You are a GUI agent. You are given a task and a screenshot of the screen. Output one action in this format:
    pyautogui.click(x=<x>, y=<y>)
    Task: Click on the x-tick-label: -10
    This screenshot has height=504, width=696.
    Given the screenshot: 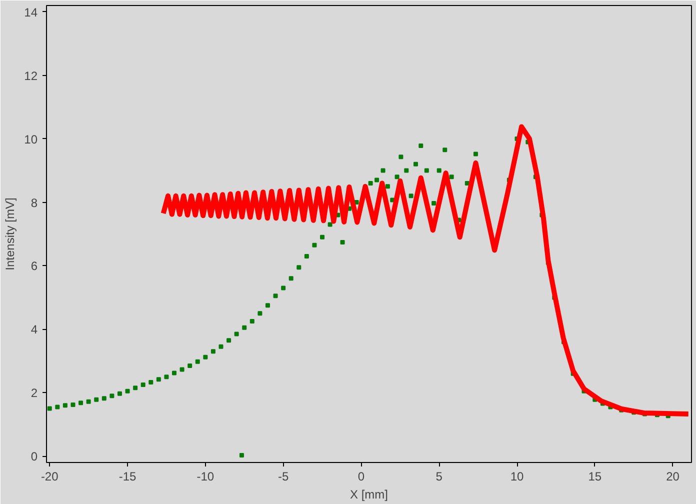 What is the action you would take?
    pyautogui.click(x=205, y=477)
    